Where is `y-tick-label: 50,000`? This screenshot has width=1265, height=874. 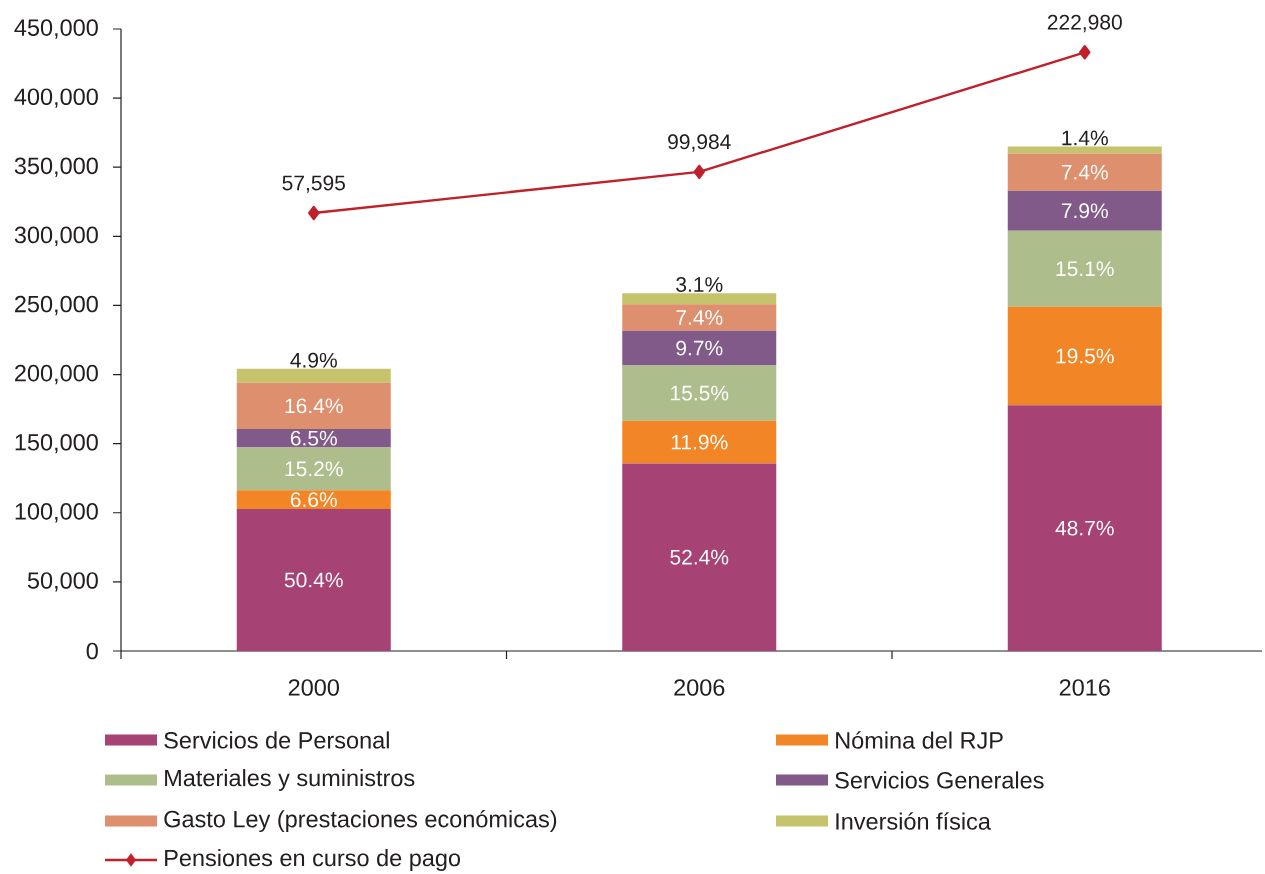
y-tick-label: 50,000 is located at coordinates (62, 582).